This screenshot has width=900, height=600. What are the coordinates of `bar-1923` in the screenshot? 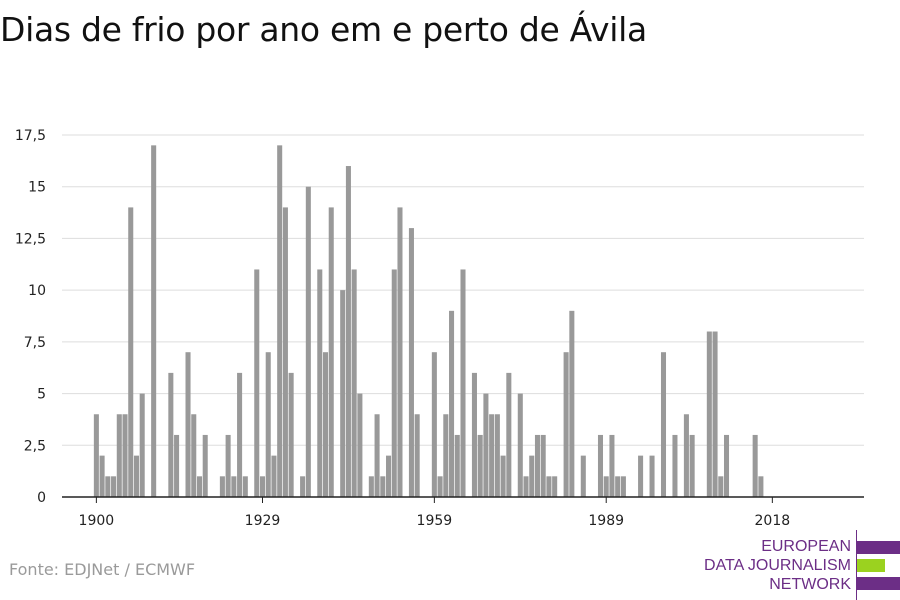 It's located at (228, 465).